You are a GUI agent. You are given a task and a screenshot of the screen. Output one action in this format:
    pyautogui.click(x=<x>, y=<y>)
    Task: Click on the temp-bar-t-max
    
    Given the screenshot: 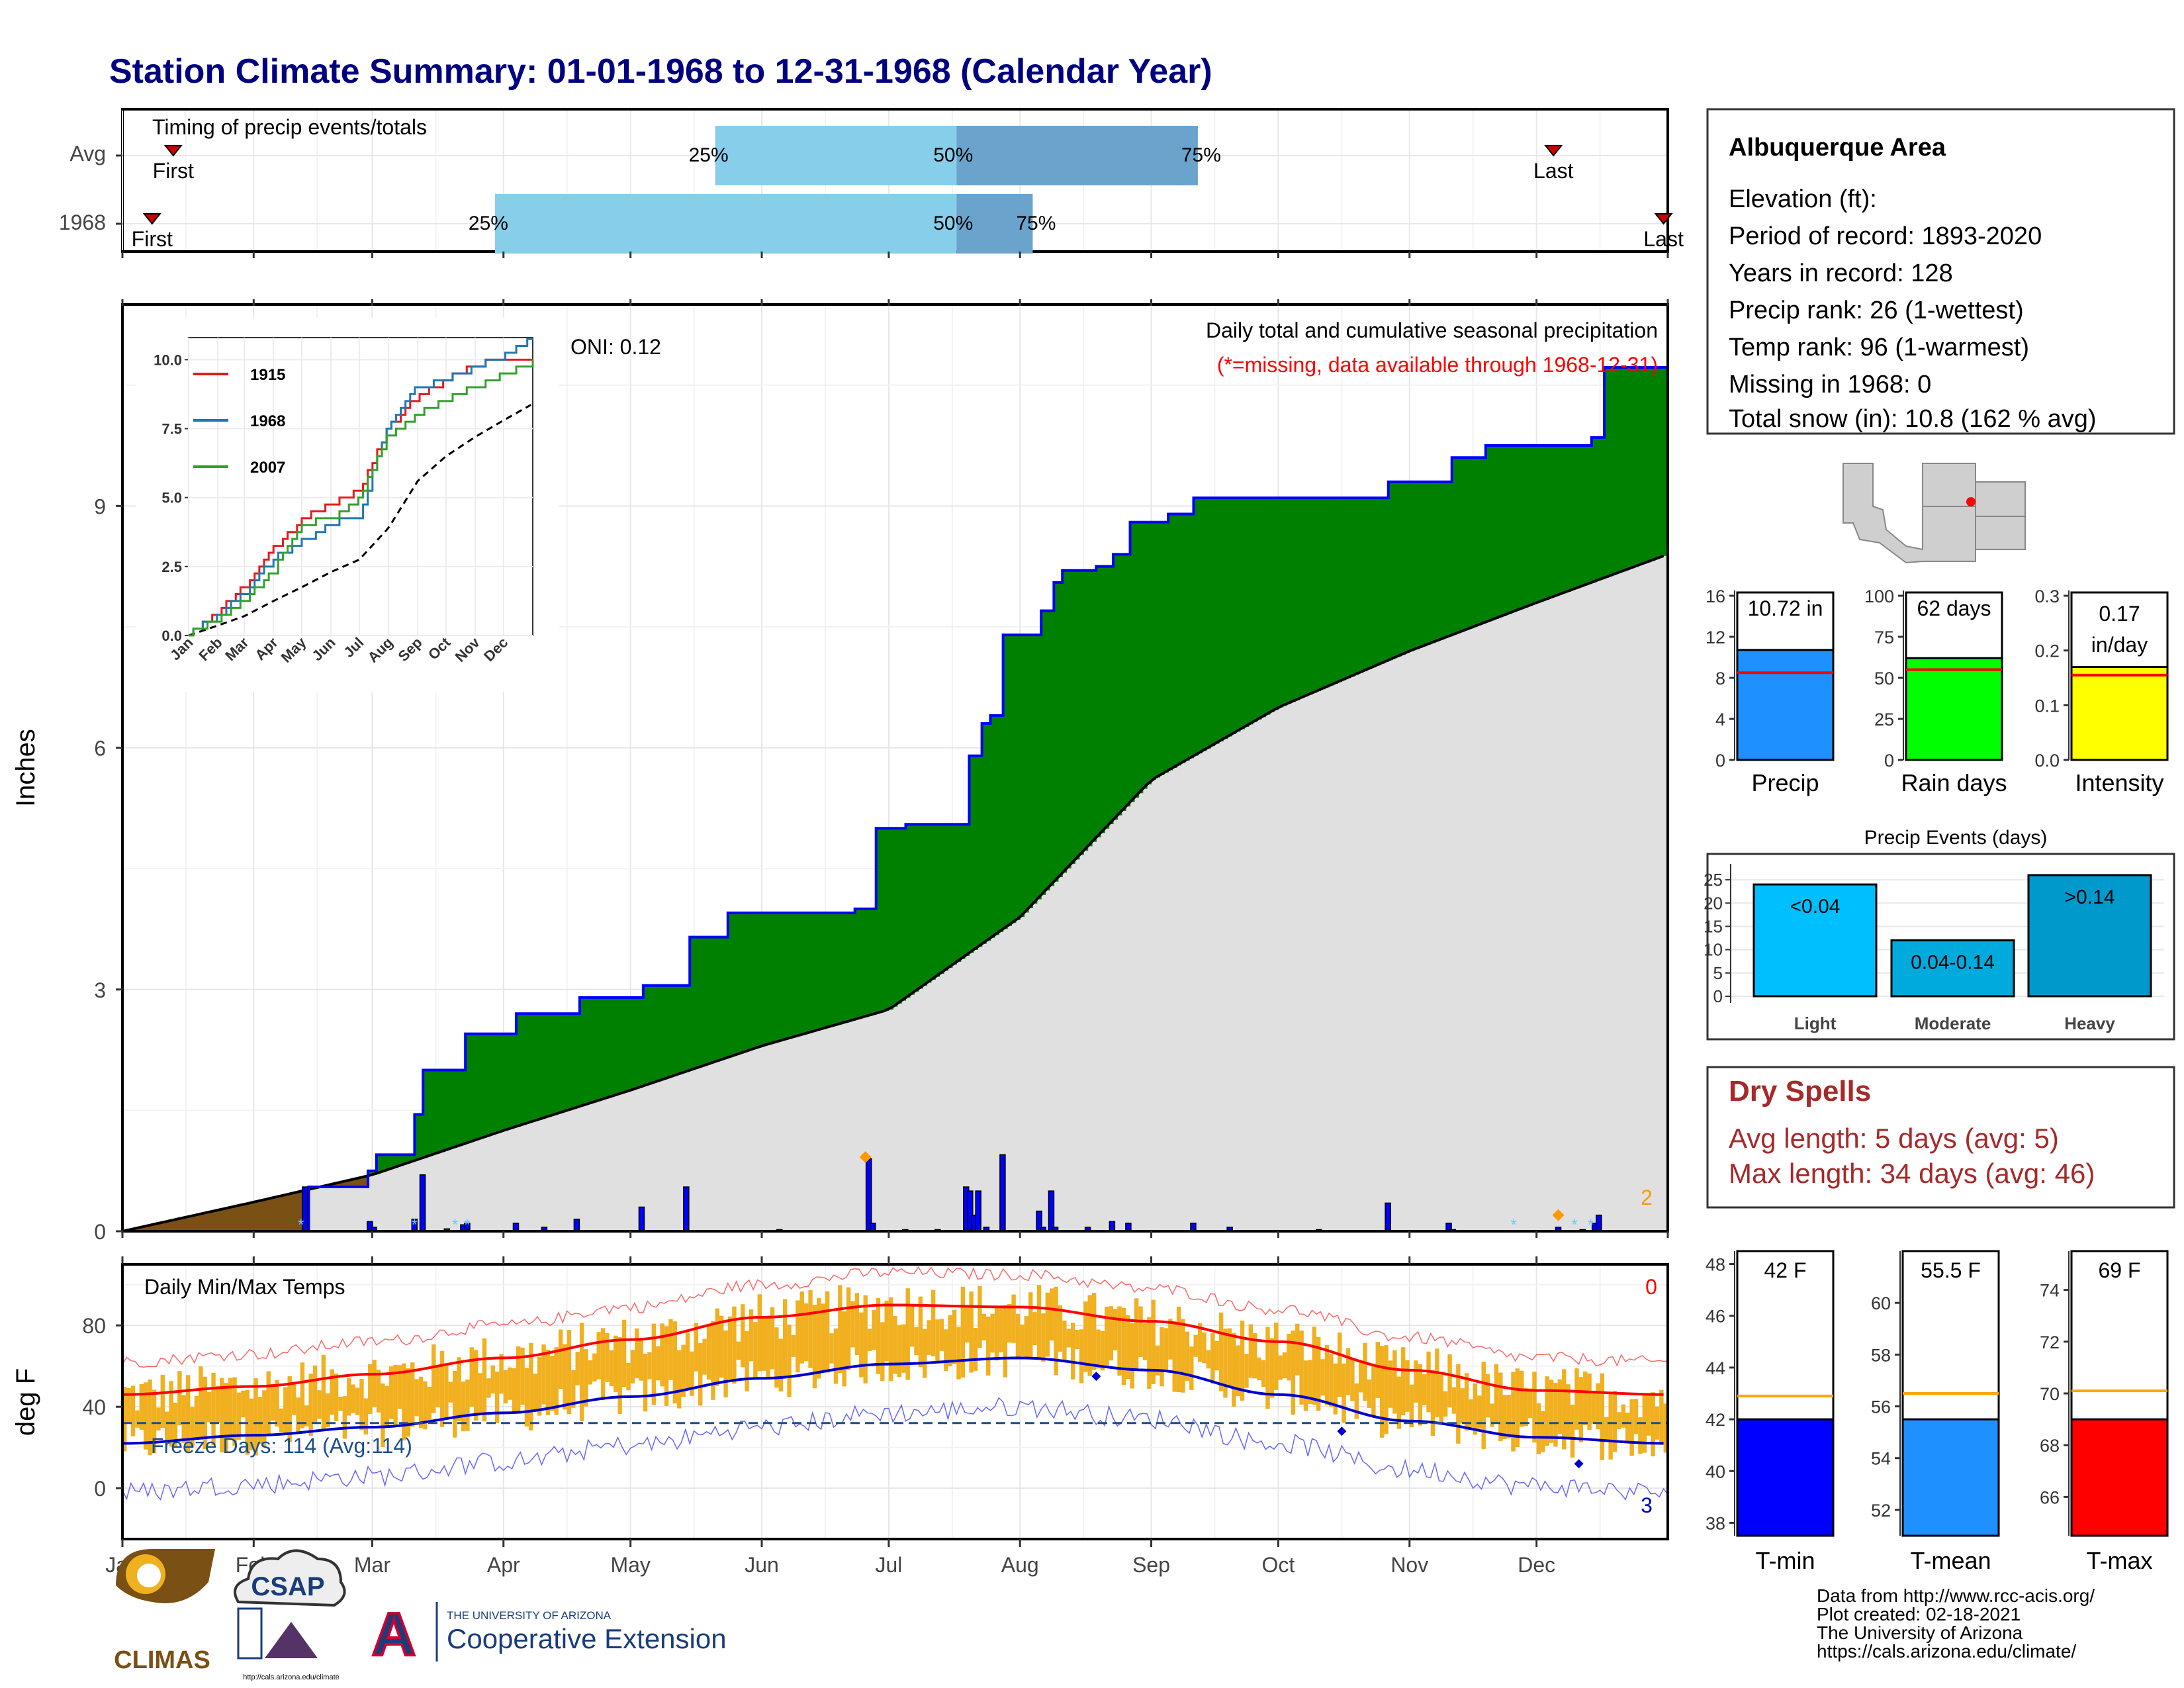 What is the action you would take?
    pyautogui.click(x=2119, y=1477)
    